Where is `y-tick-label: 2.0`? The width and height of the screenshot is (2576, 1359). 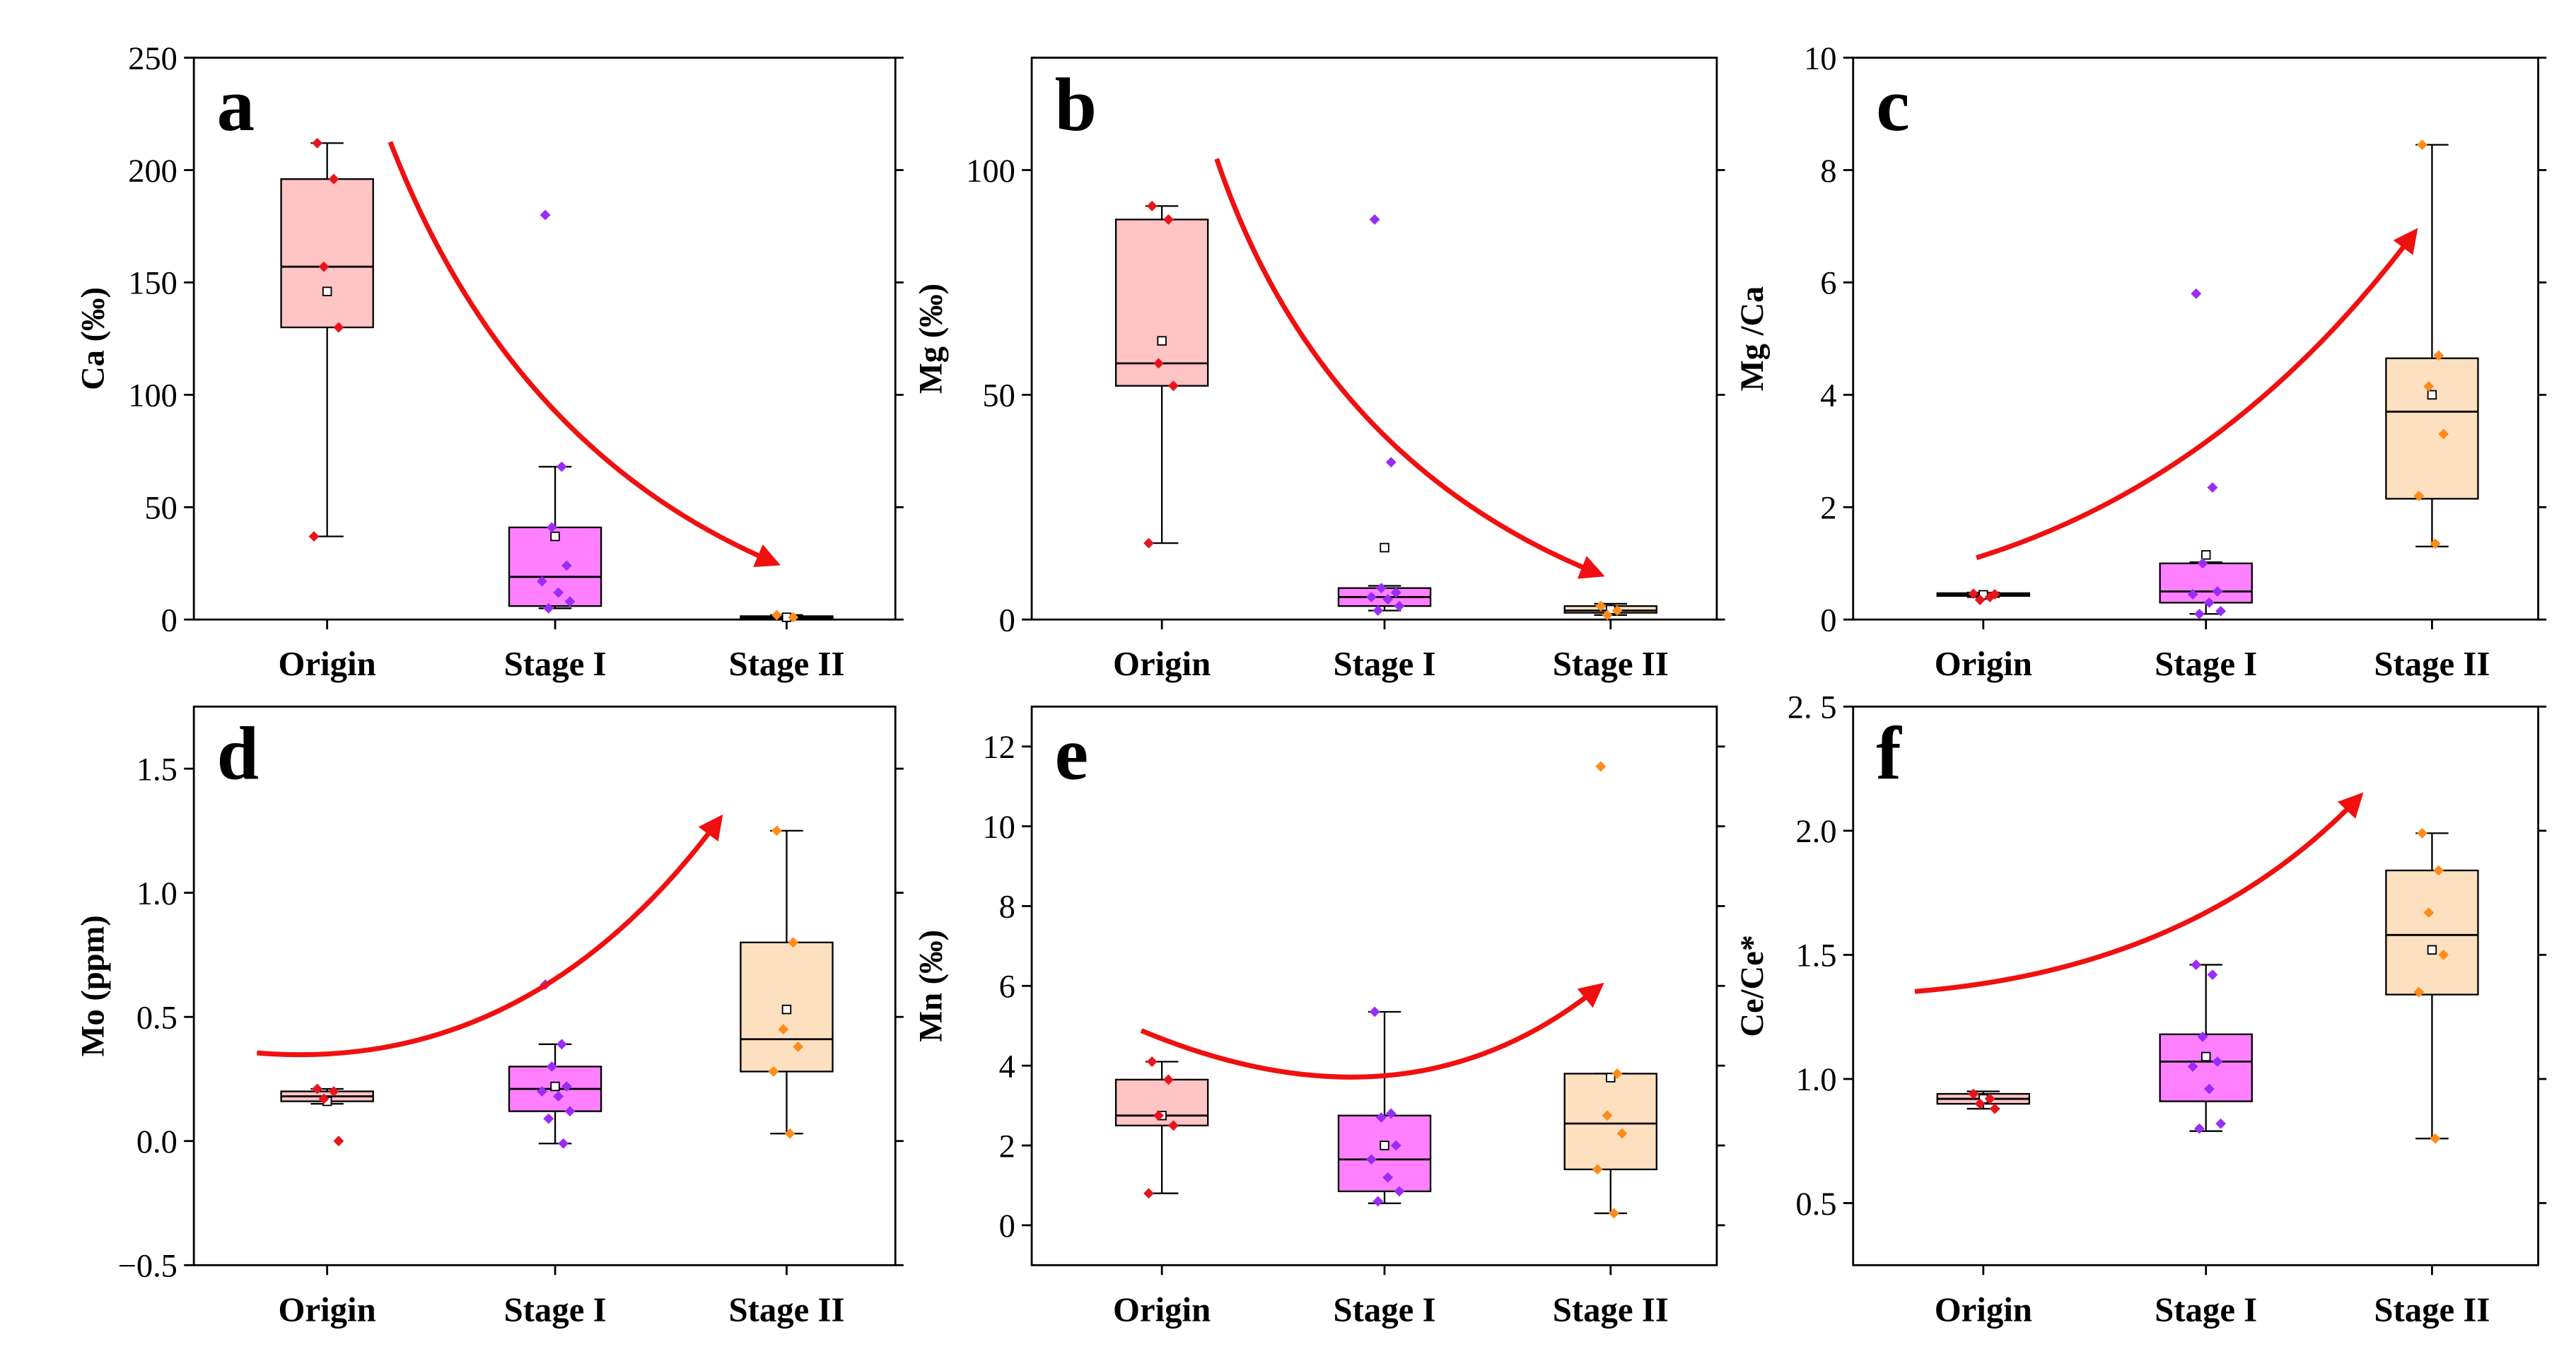
y-tick-label: 2.0 is located at coordinates (1815, 832).